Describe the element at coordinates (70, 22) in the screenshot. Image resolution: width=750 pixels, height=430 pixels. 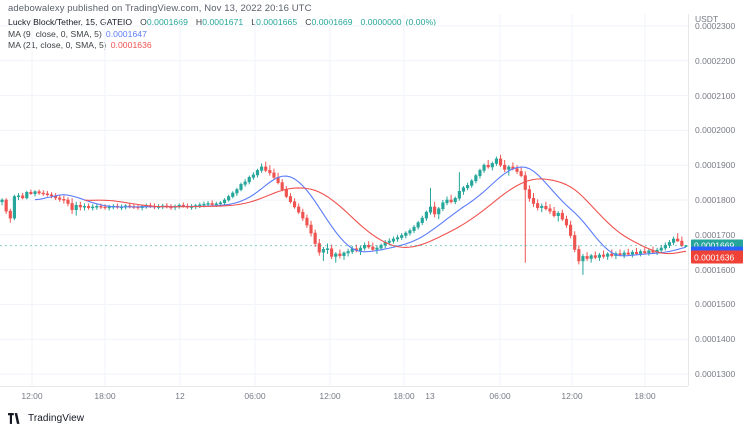
I see `legend-symbol: Lucky Block/Tether, 15, GATEIO` at that location.